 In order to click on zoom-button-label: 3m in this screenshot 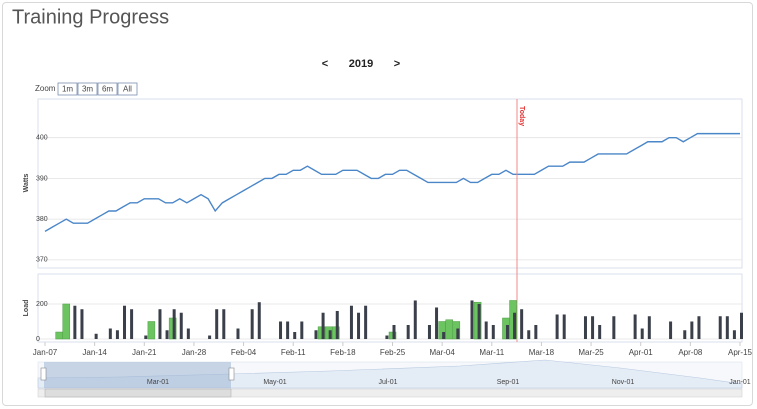, I will do `click(87, 89)`.